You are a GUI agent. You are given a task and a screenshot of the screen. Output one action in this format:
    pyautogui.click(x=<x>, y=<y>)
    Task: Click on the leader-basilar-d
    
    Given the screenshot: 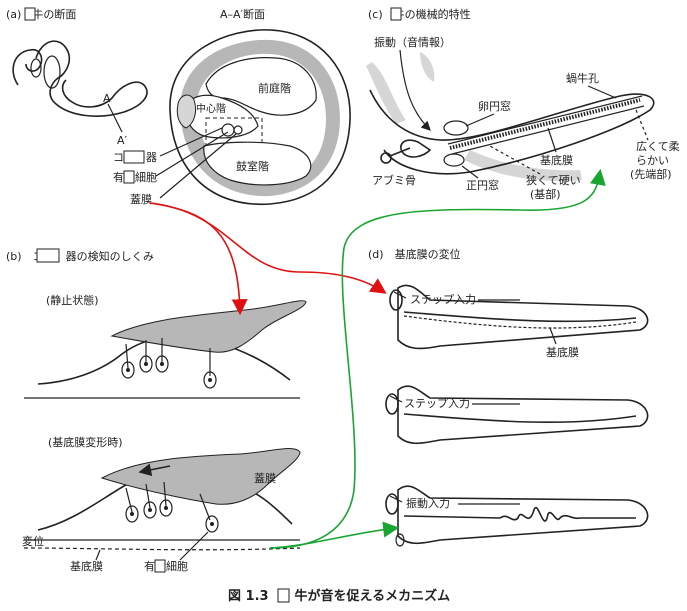 What is the action you would take?
    pyautogui.click(x=553, y=336)
    